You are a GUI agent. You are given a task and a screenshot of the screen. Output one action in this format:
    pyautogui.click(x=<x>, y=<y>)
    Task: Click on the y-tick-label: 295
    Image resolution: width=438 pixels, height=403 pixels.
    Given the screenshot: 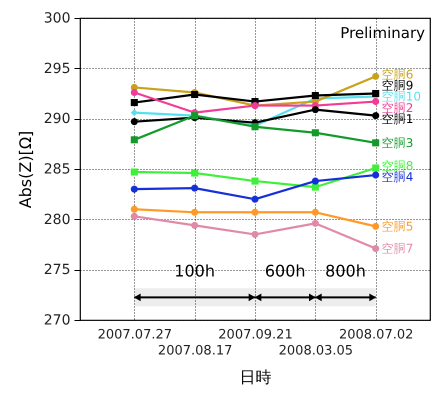 What is the action you would take?
    pyautogui.click(x=57, y=68)
    